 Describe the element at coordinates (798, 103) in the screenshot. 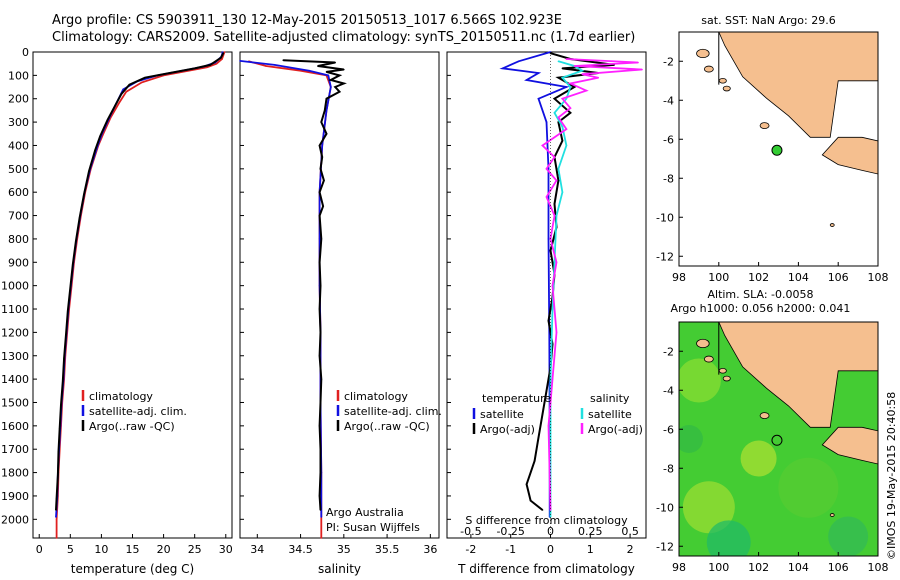

I see `sst_map-land` at that location.